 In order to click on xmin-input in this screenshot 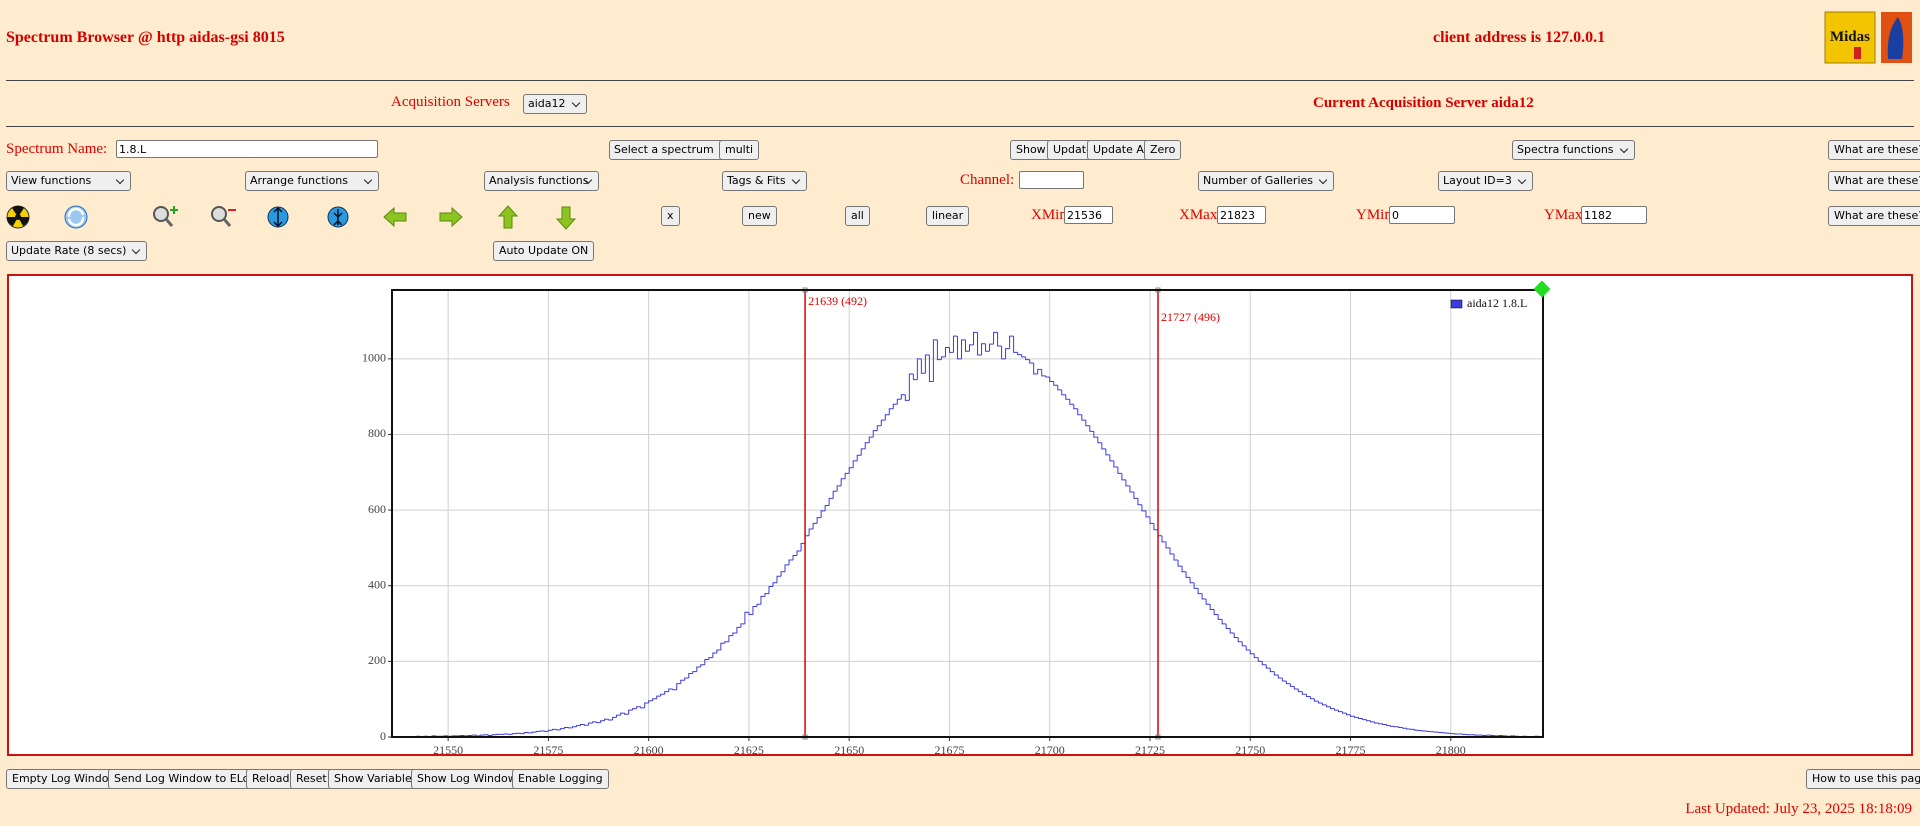, I will do `click(1088, 215)`.